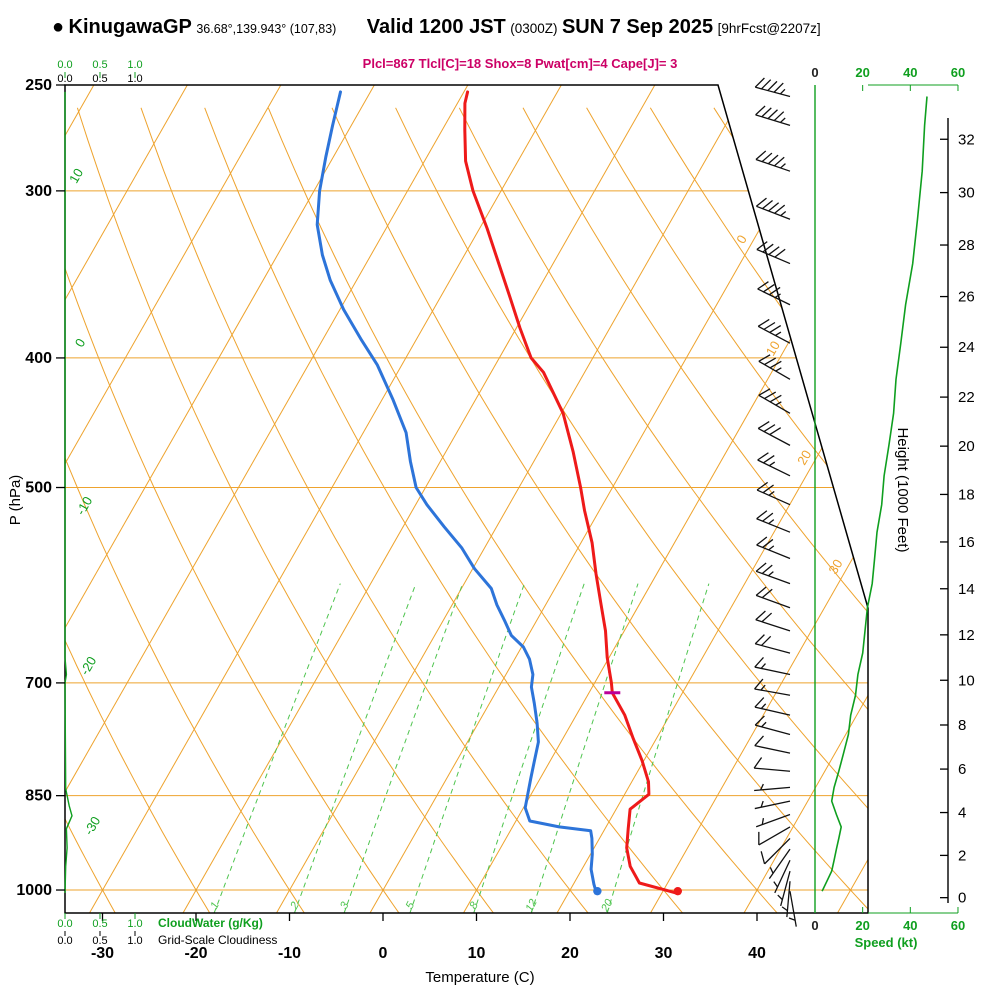  I want to click on height-tick-label: 14, so click(966, 589).